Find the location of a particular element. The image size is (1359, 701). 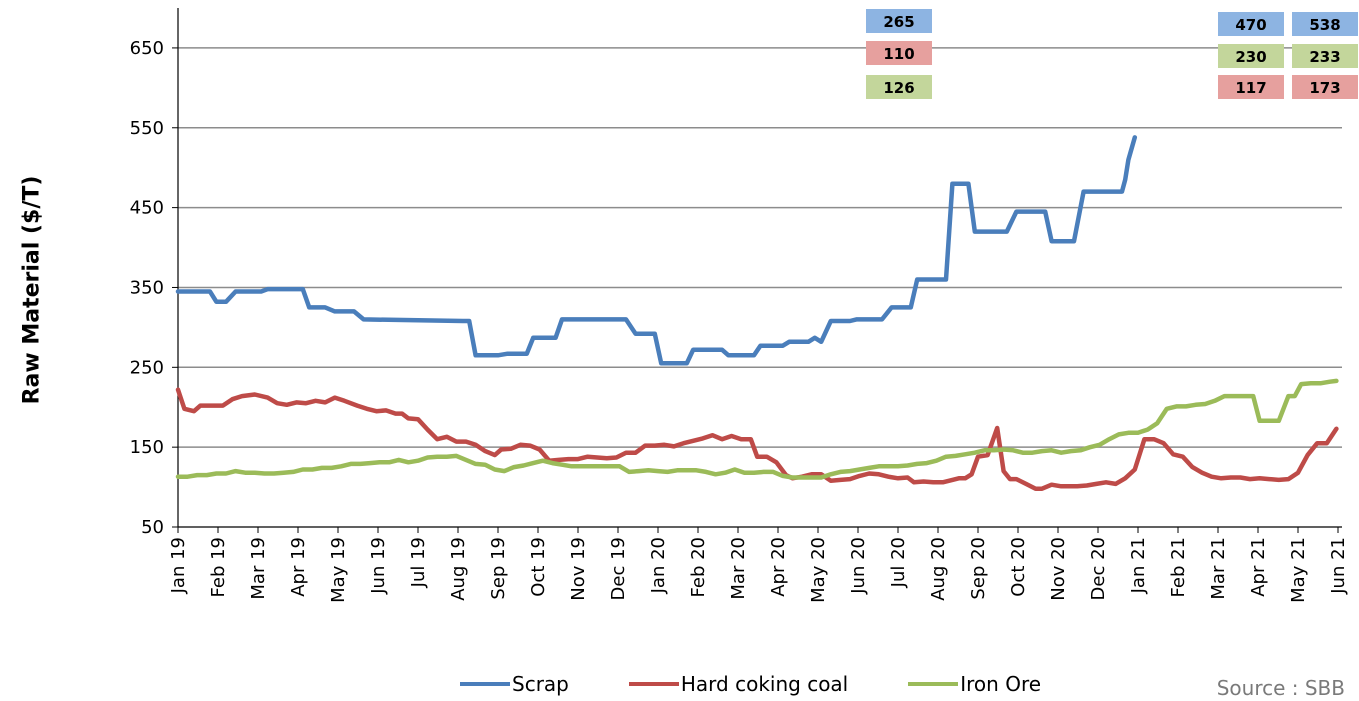

x-tick-label: Oct 19 is located at coordinates (538, 567).